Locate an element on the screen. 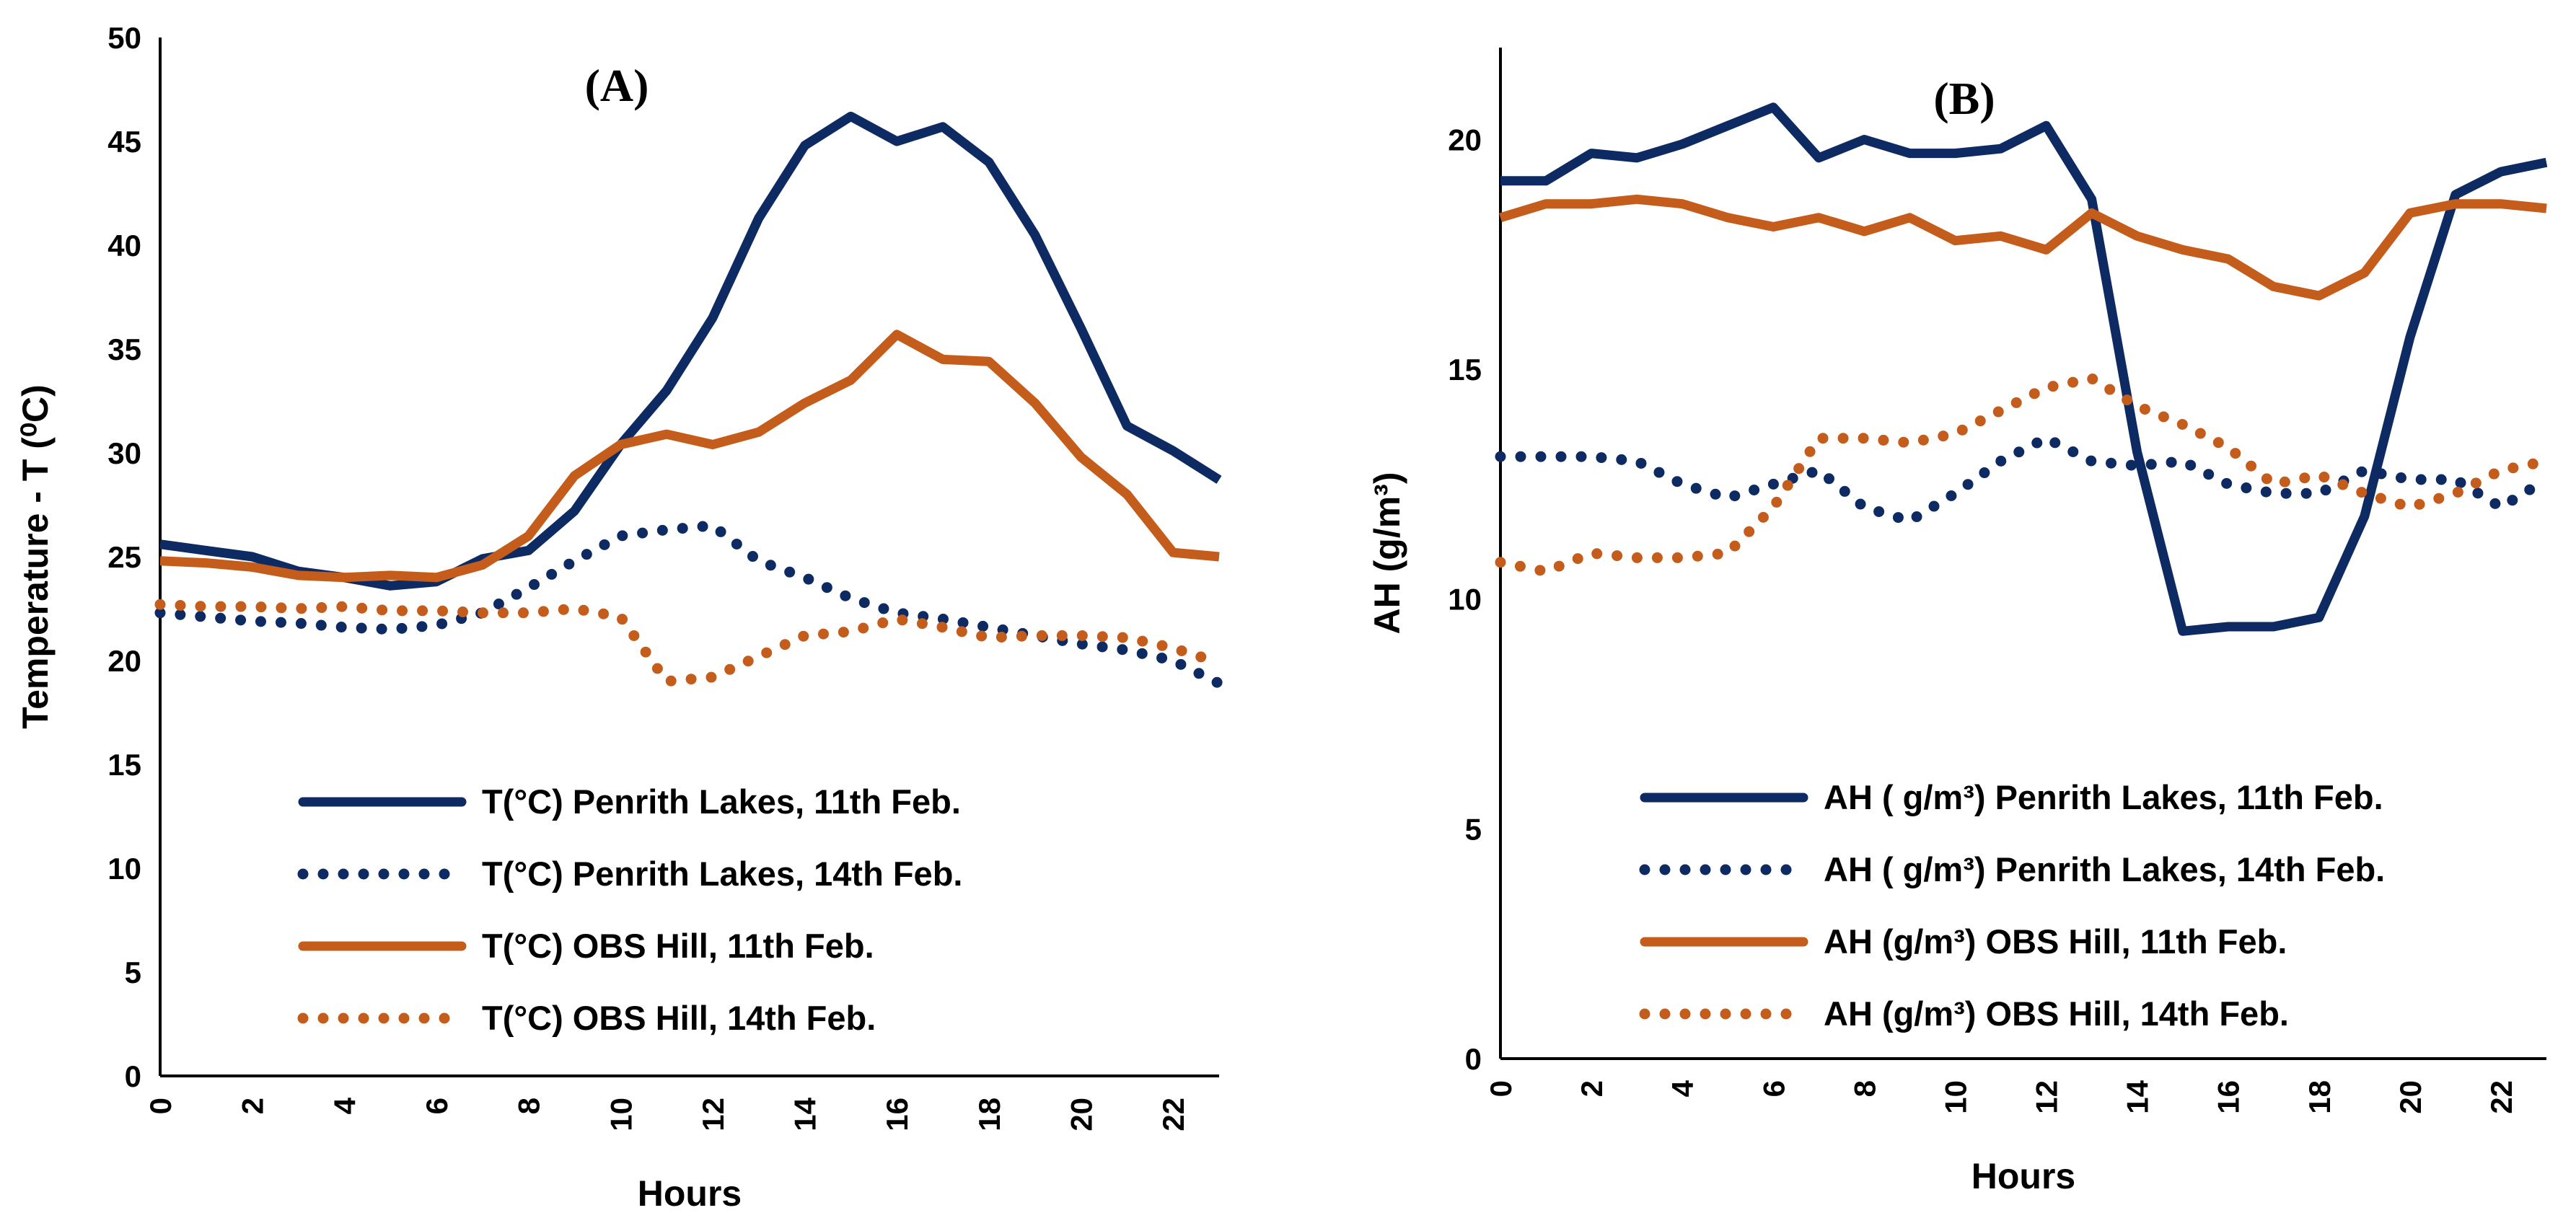 This screenshot has height=1218, width=2576. legend-label-2: AH ( g/m³) Penrith Lakes, 14th Feb. is located at coordinates (2104, 869).